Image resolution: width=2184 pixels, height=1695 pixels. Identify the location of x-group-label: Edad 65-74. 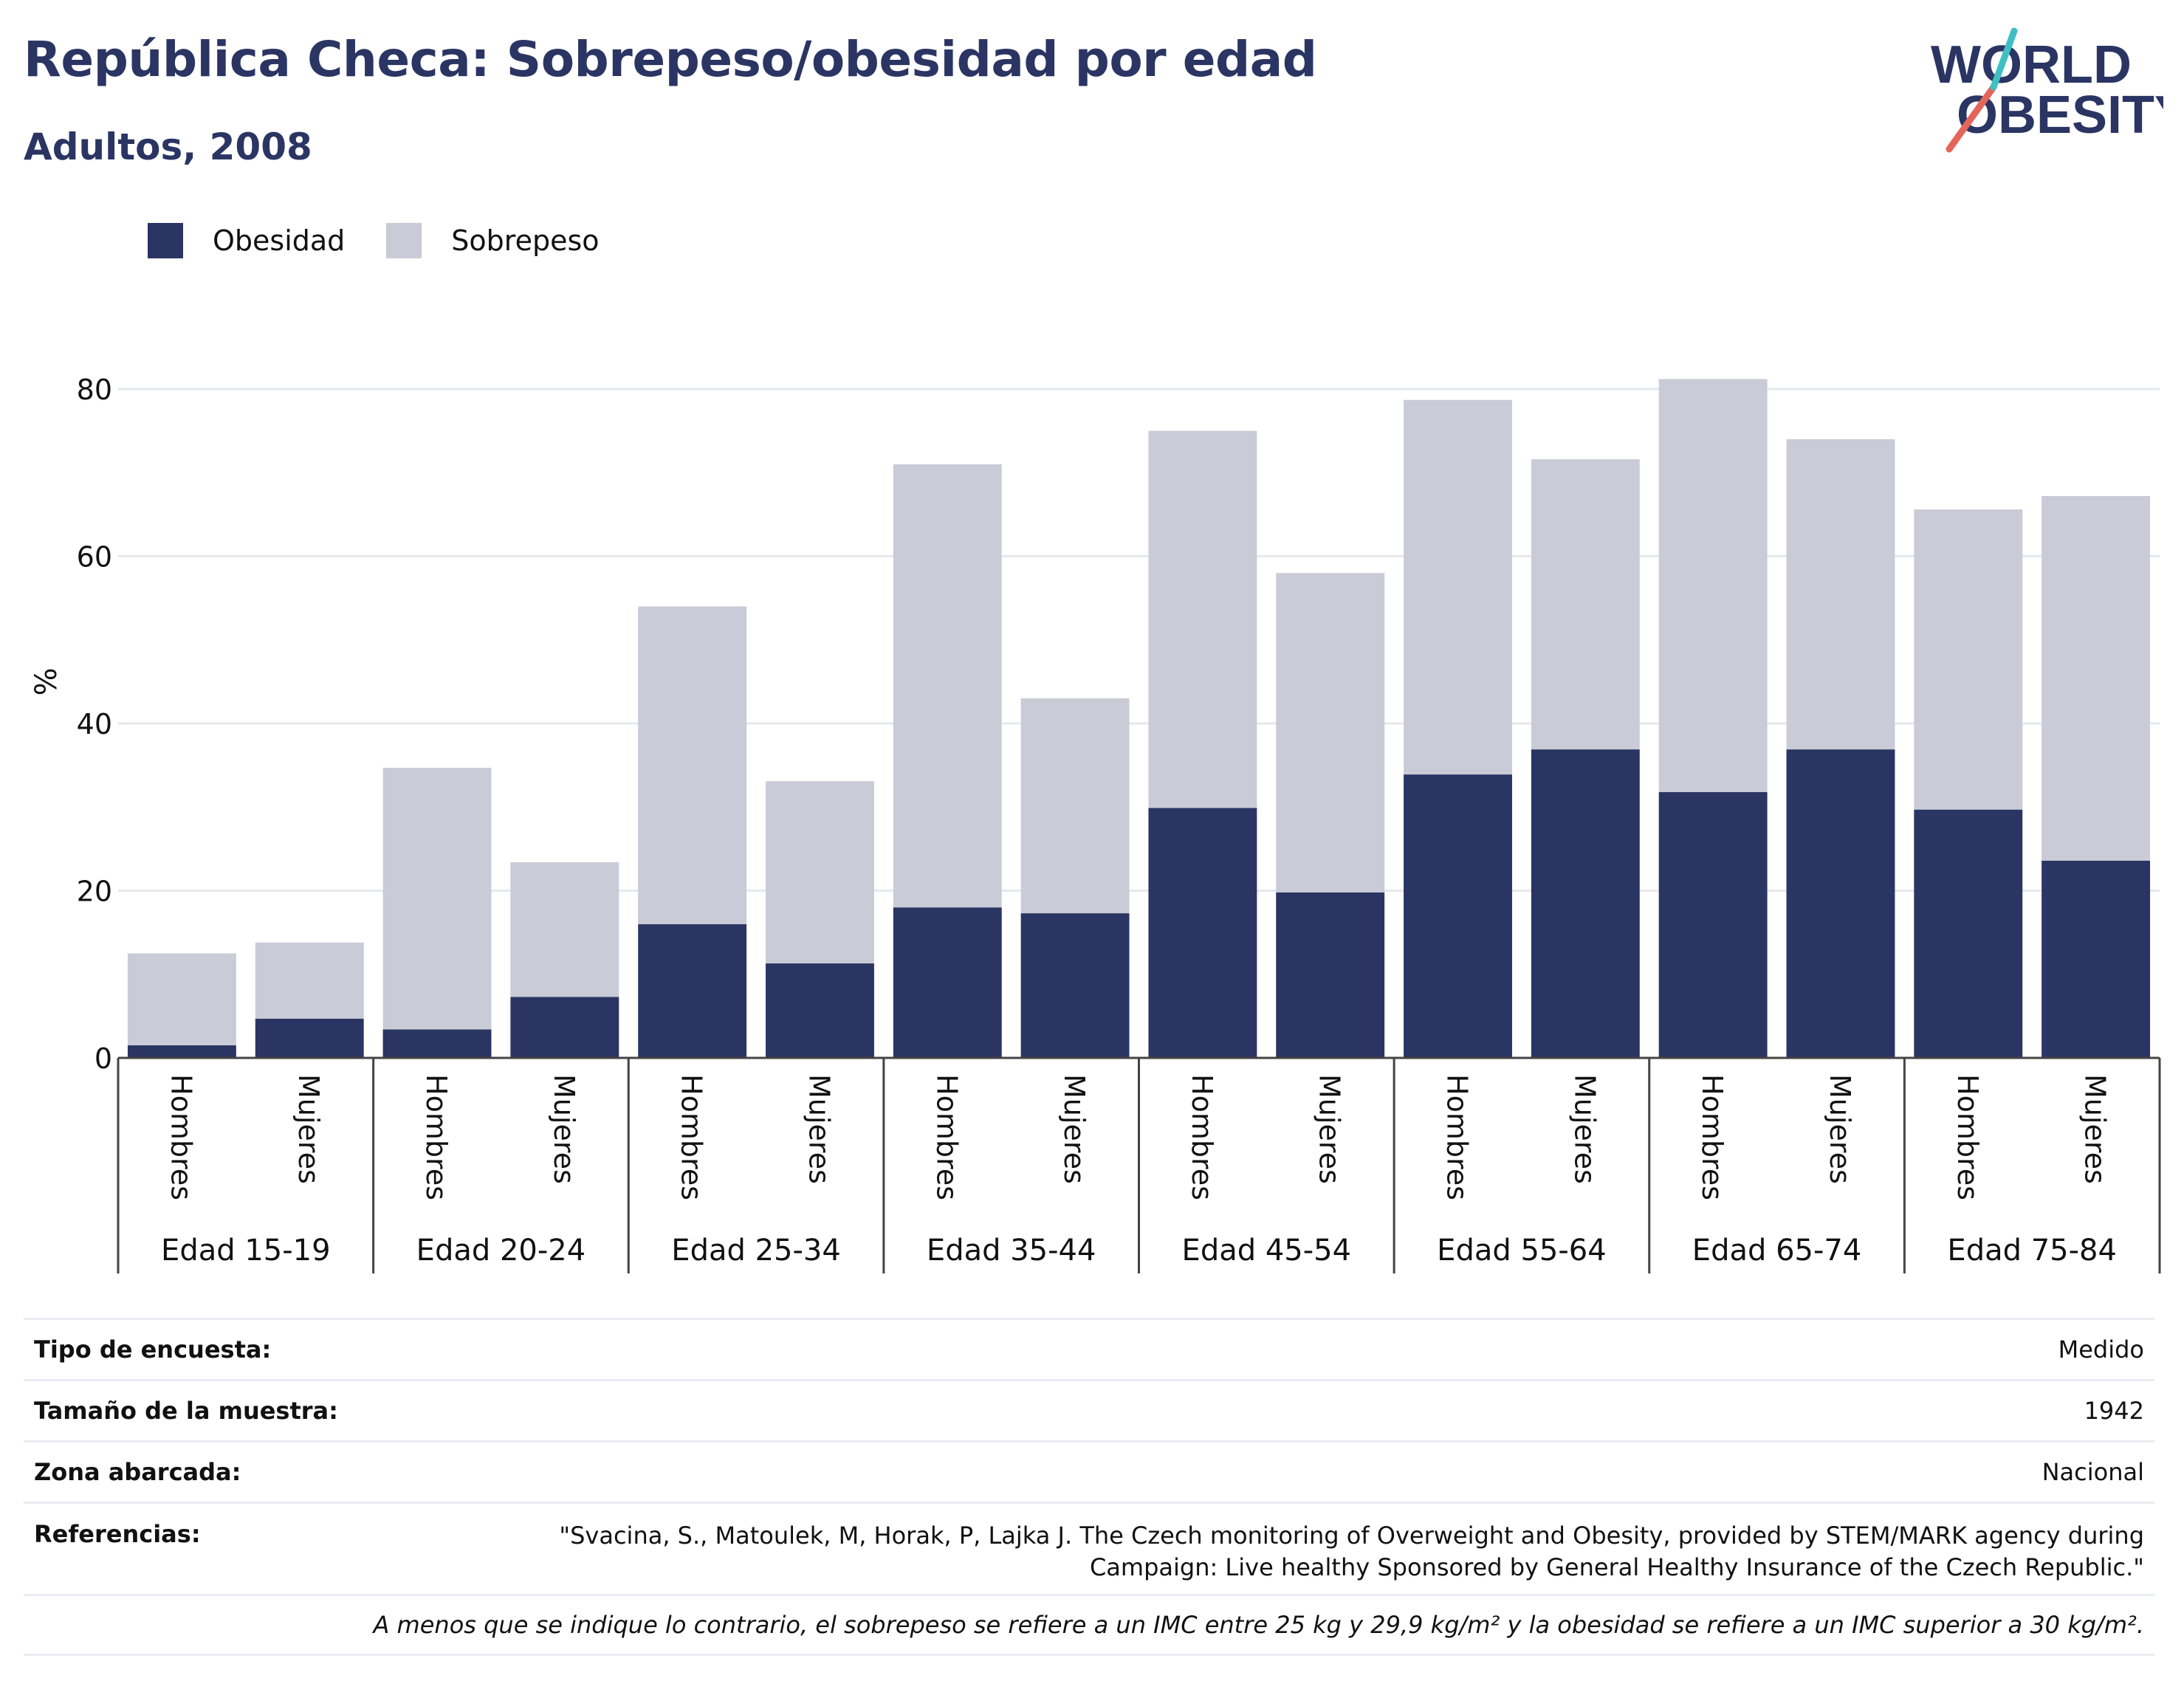
(1777, 1251).